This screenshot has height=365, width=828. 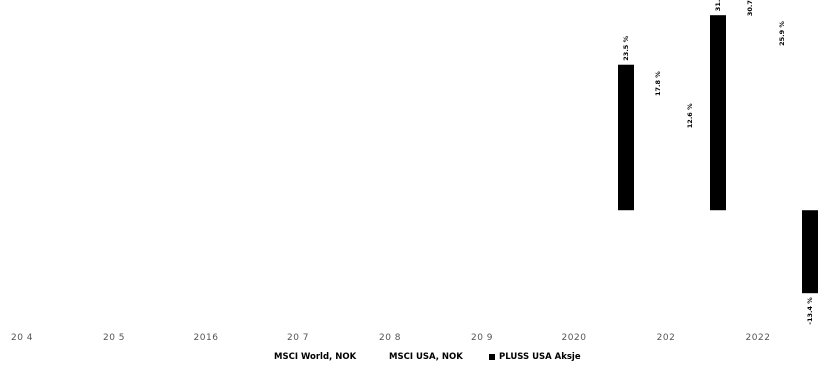 I want to click on x-axis-ticks: 20 4 20 5 2016 20 7 20 8 20 9 2020 202 2022, so click(x=390, y=338).